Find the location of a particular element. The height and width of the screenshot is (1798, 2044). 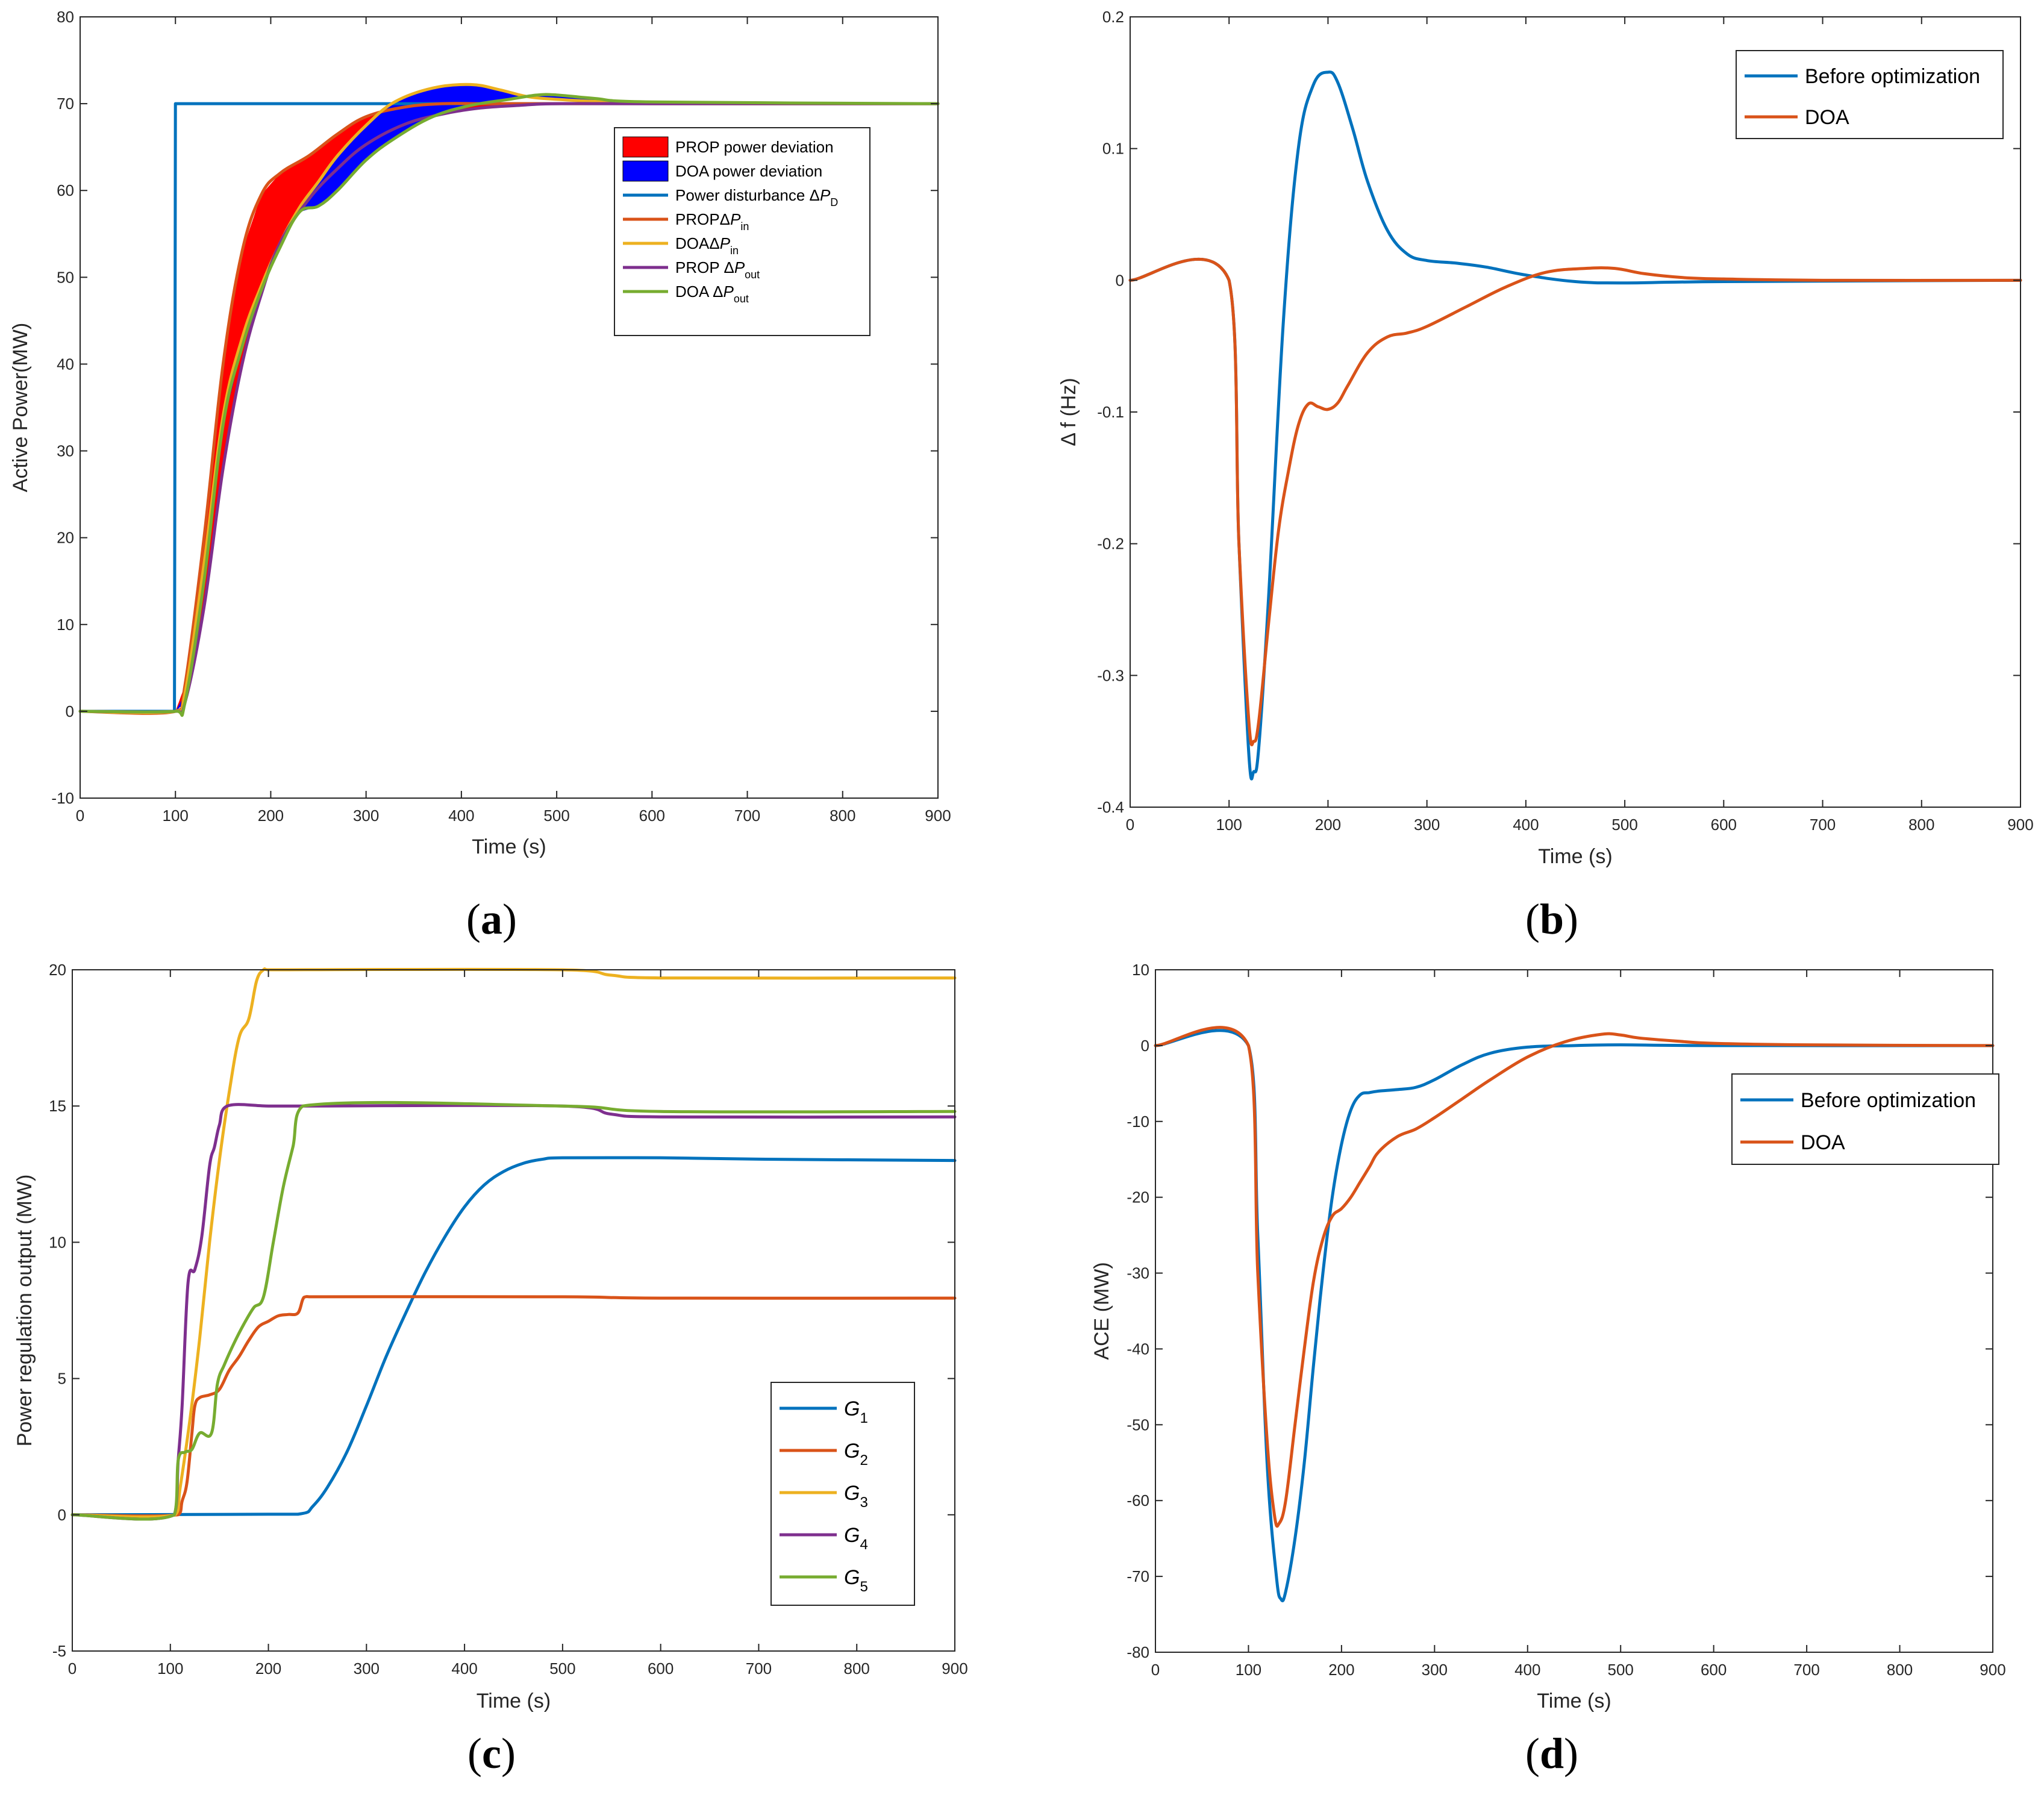

y-tick-label: 5 is located at coordinates (62, 1379).